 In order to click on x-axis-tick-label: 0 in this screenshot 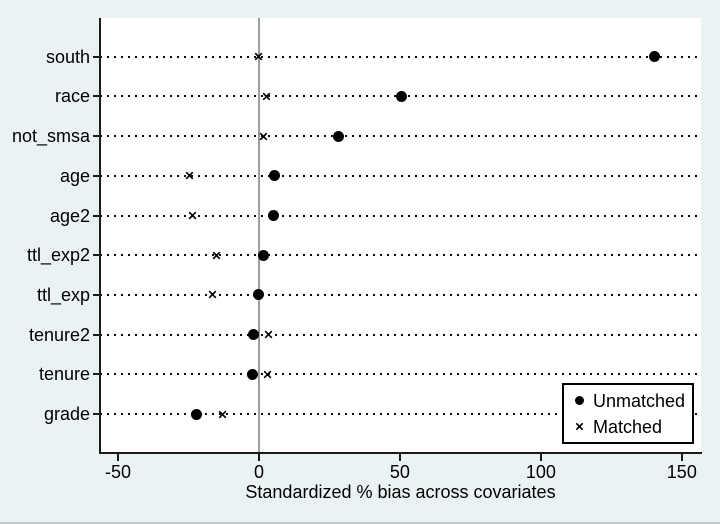, I will do `click(258, 472)`.